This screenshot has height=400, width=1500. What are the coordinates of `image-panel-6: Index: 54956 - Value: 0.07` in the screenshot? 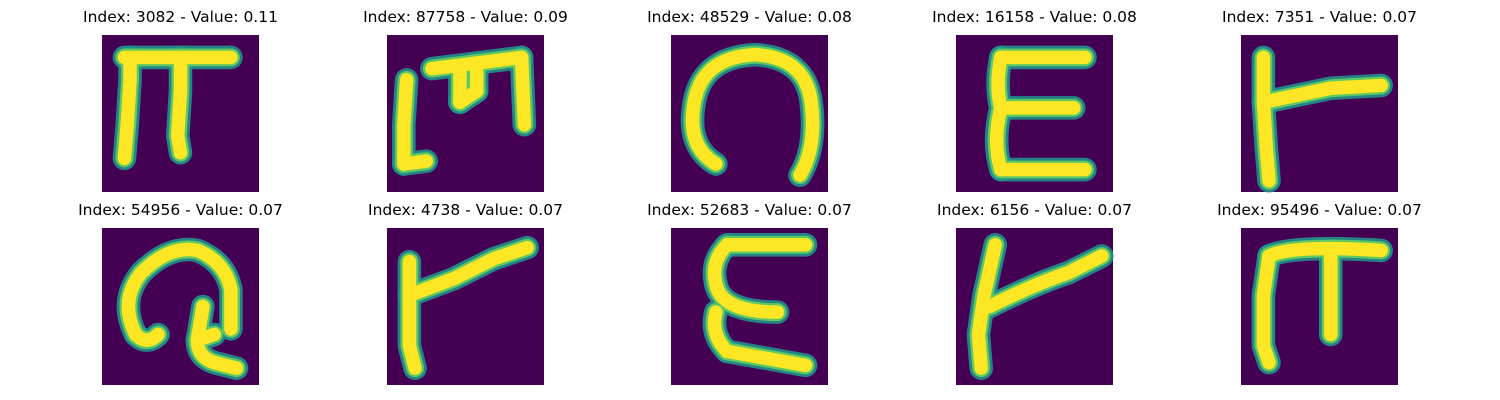 It's located at (180, 293).